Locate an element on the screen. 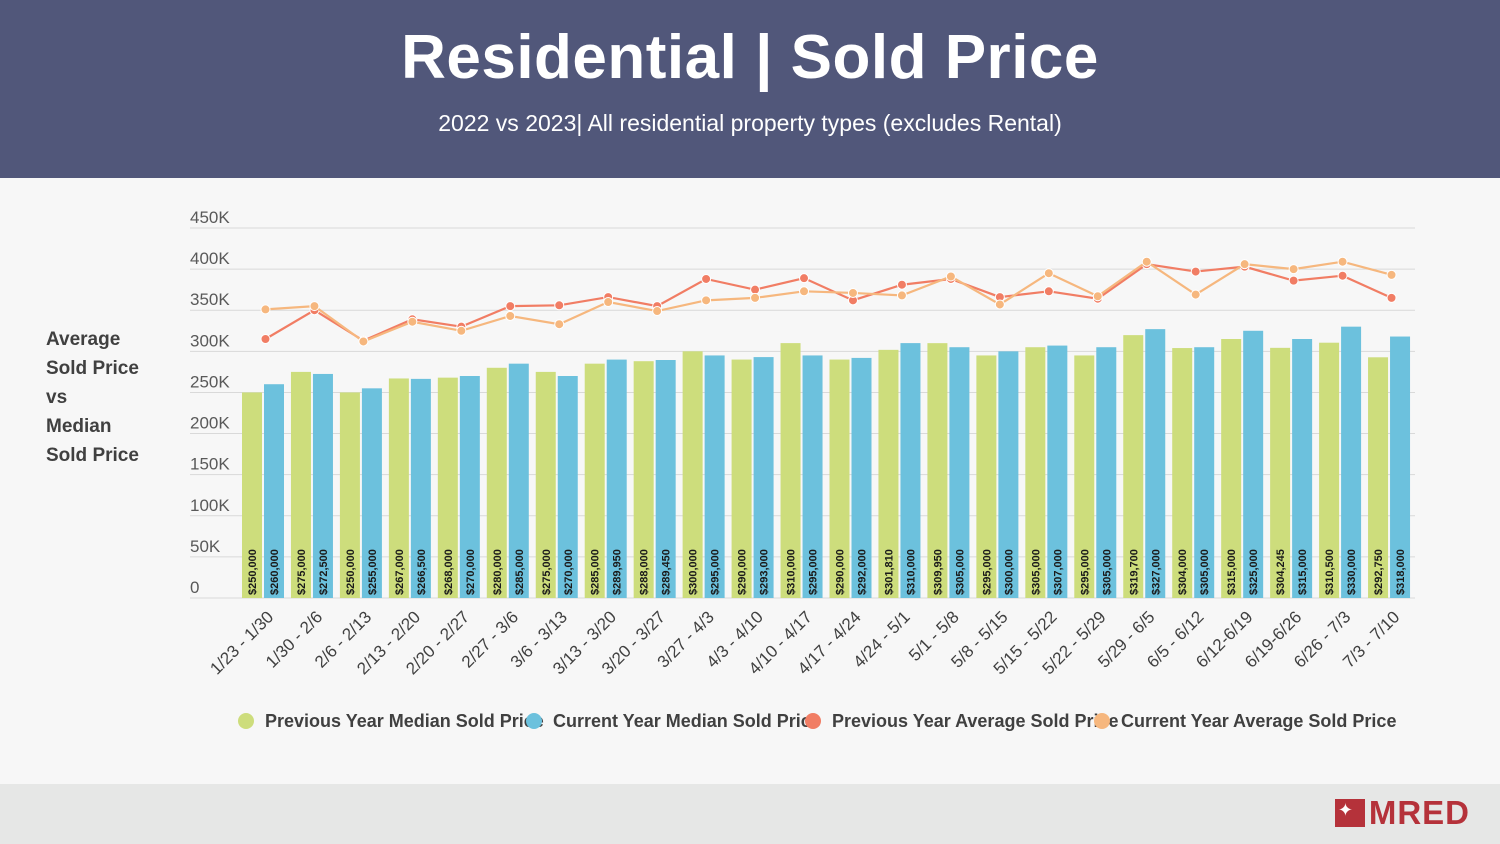  bar-value-label: $309,950 is located at coordinates (938, 572).